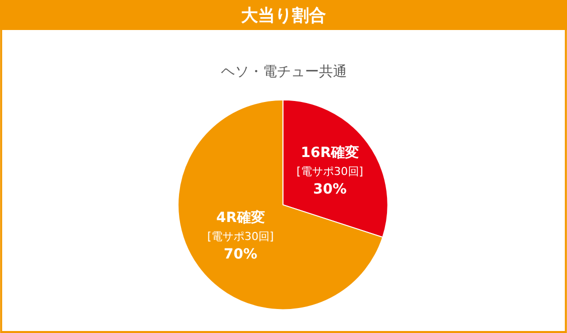 The image size is (567, 333). Describe the element at coordinates (283, 16) in the screenshot. I see `chart-title: 大当り割合` at that location.